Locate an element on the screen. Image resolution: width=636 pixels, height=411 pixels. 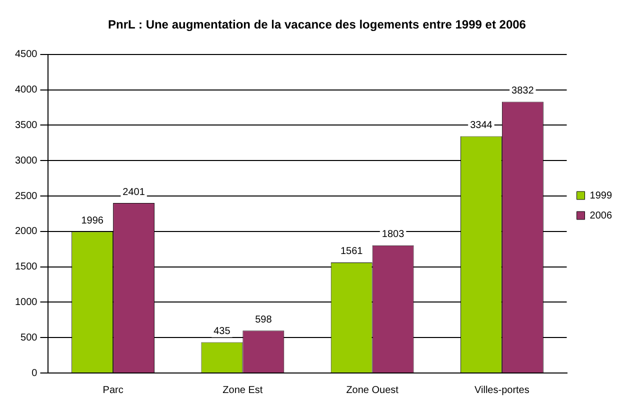
y-tick-label: 3500 is located at coordinates (26, 125).